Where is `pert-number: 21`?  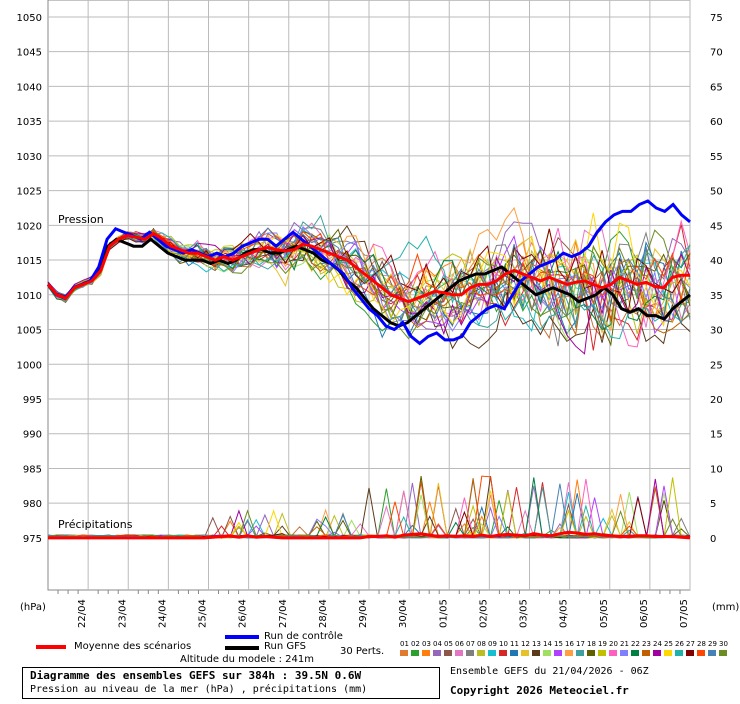 pert-number: 21 is located at coordinates (624, 644).